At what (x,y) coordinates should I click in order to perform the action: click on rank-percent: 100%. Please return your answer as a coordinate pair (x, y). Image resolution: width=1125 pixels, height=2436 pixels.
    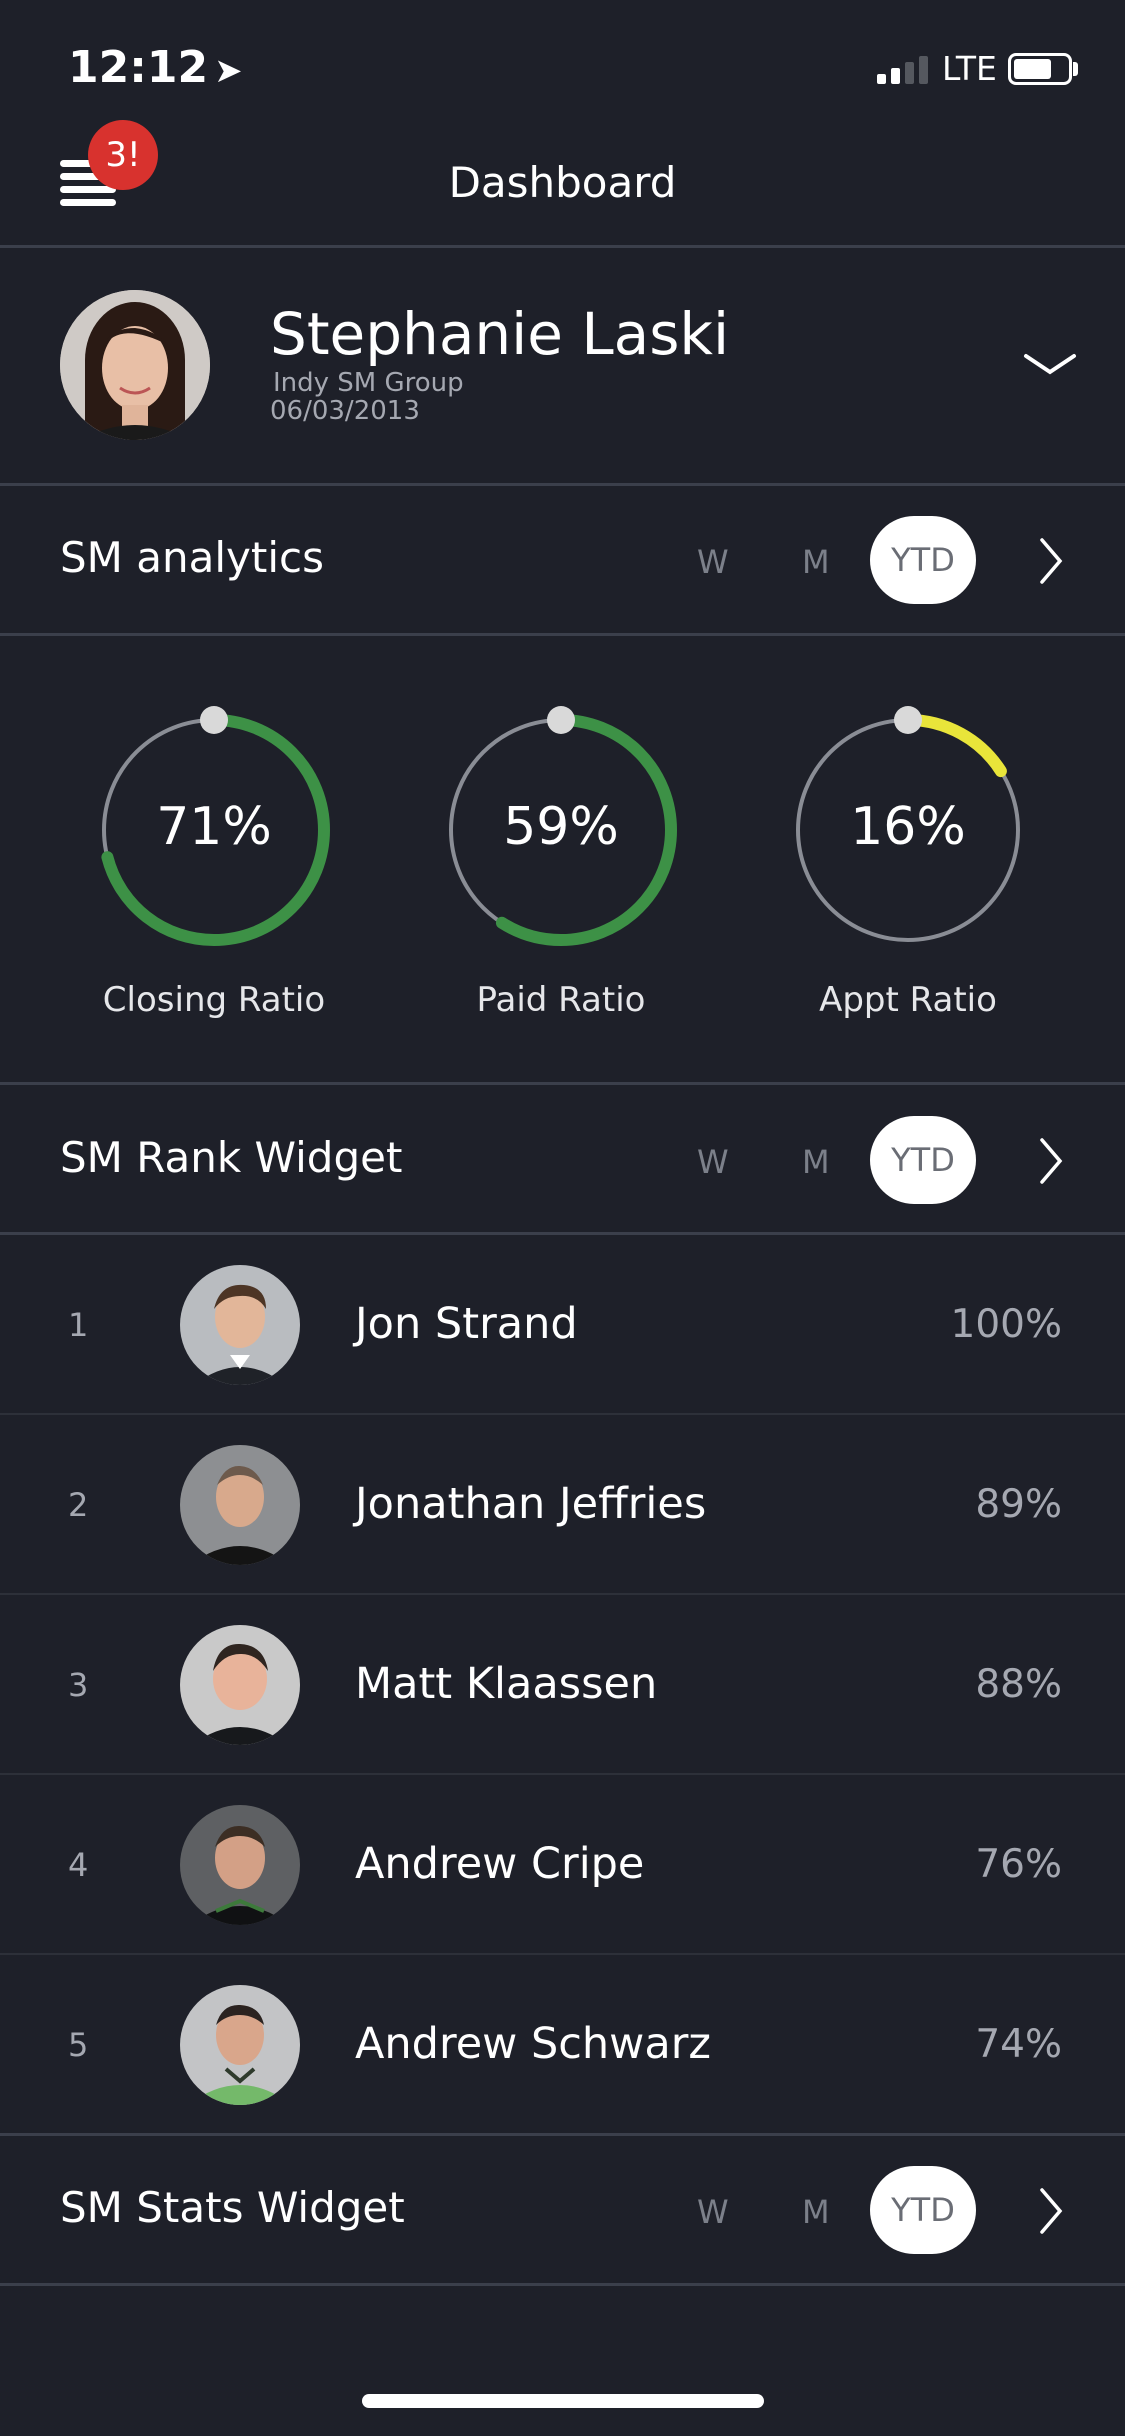
    Looking at the image, I should click on (1006, 1324).